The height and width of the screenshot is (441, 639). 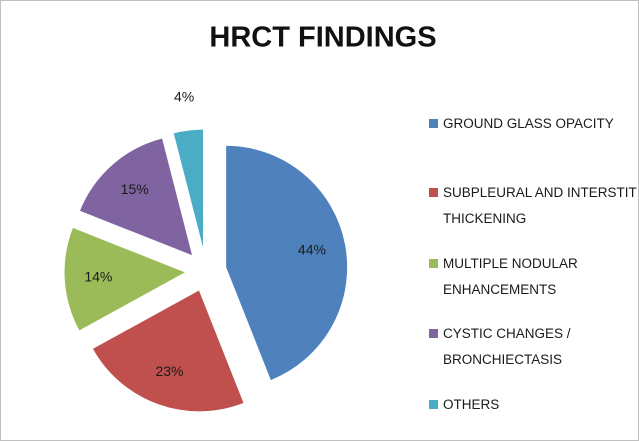 I want to click on data-label: 15%, so click(x=135, y=189).